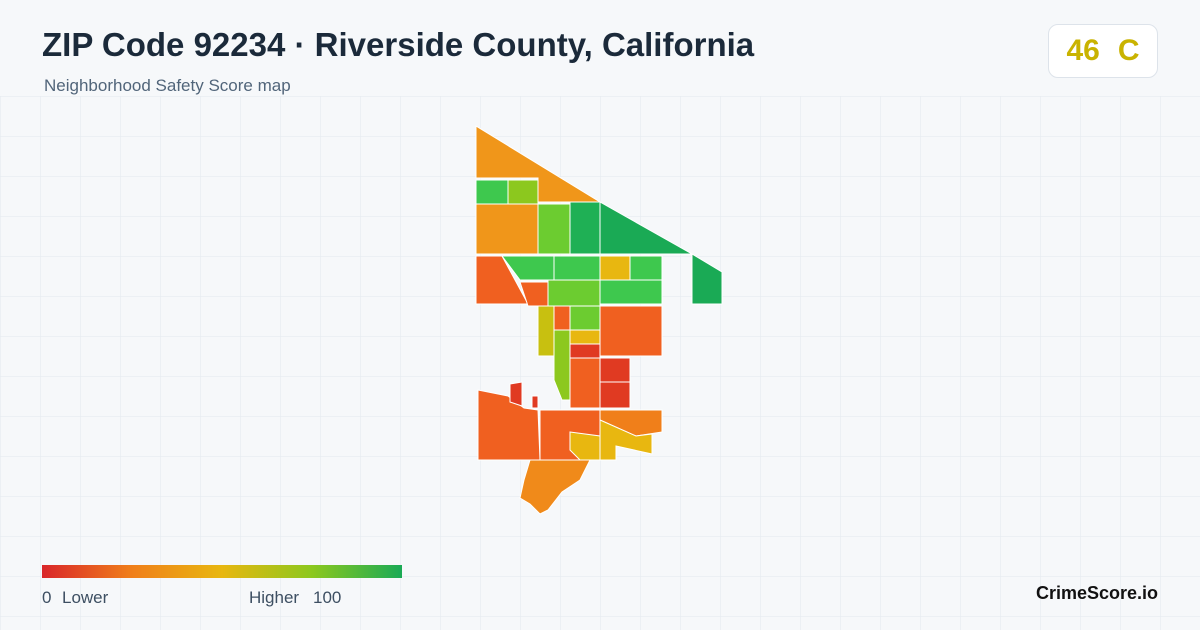  What do you see at coordinates (47, 597) in the screenshot?
I see `legend-min: 0` at bounding box center [47, 597].